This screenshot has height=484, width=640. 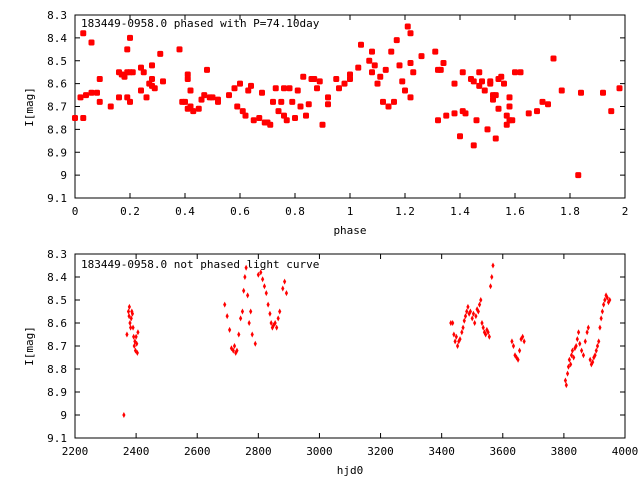 What do you see at coordinates (57, 129) in the screenshot?
I see `y-tick-label: 8.8` at bounding box center [57, 129].